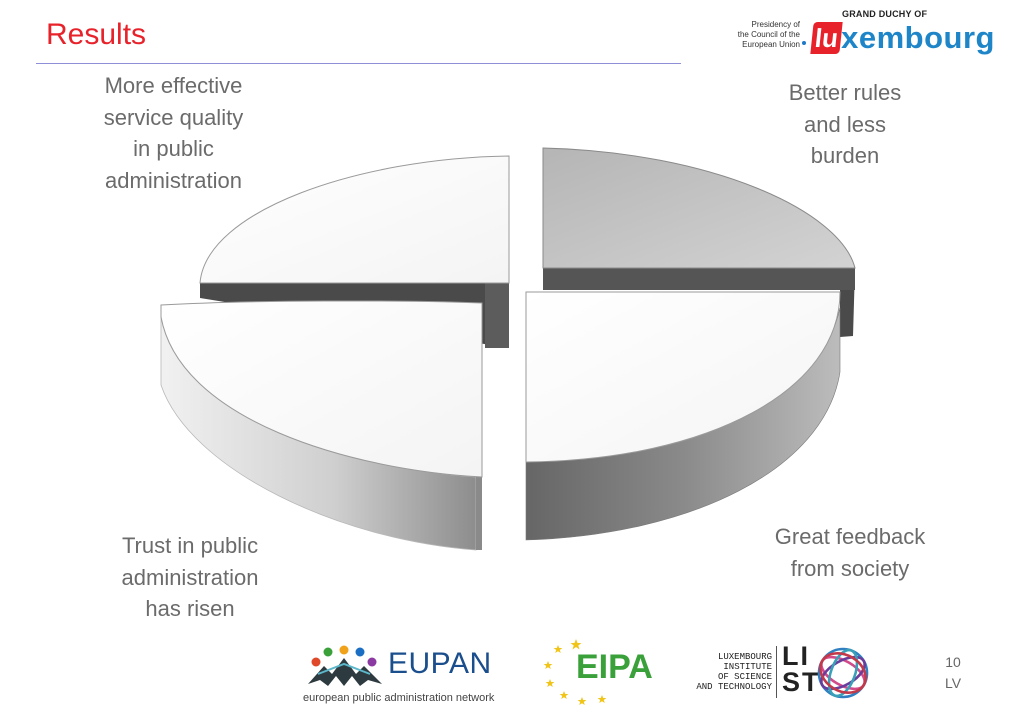 The width and height of the screenshot is (1024, 709). What do you see at coordinates (614, 667) in the screenshot?
I see `eipa-wordmark: EIPA` at bounding box center [614, 667].